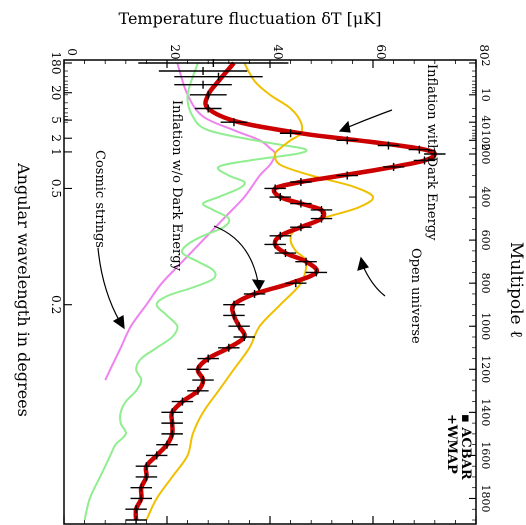  Describe the element at coordinates (56, 120) in the screenshot. I see `secondary-tick-label: 5` at that location.